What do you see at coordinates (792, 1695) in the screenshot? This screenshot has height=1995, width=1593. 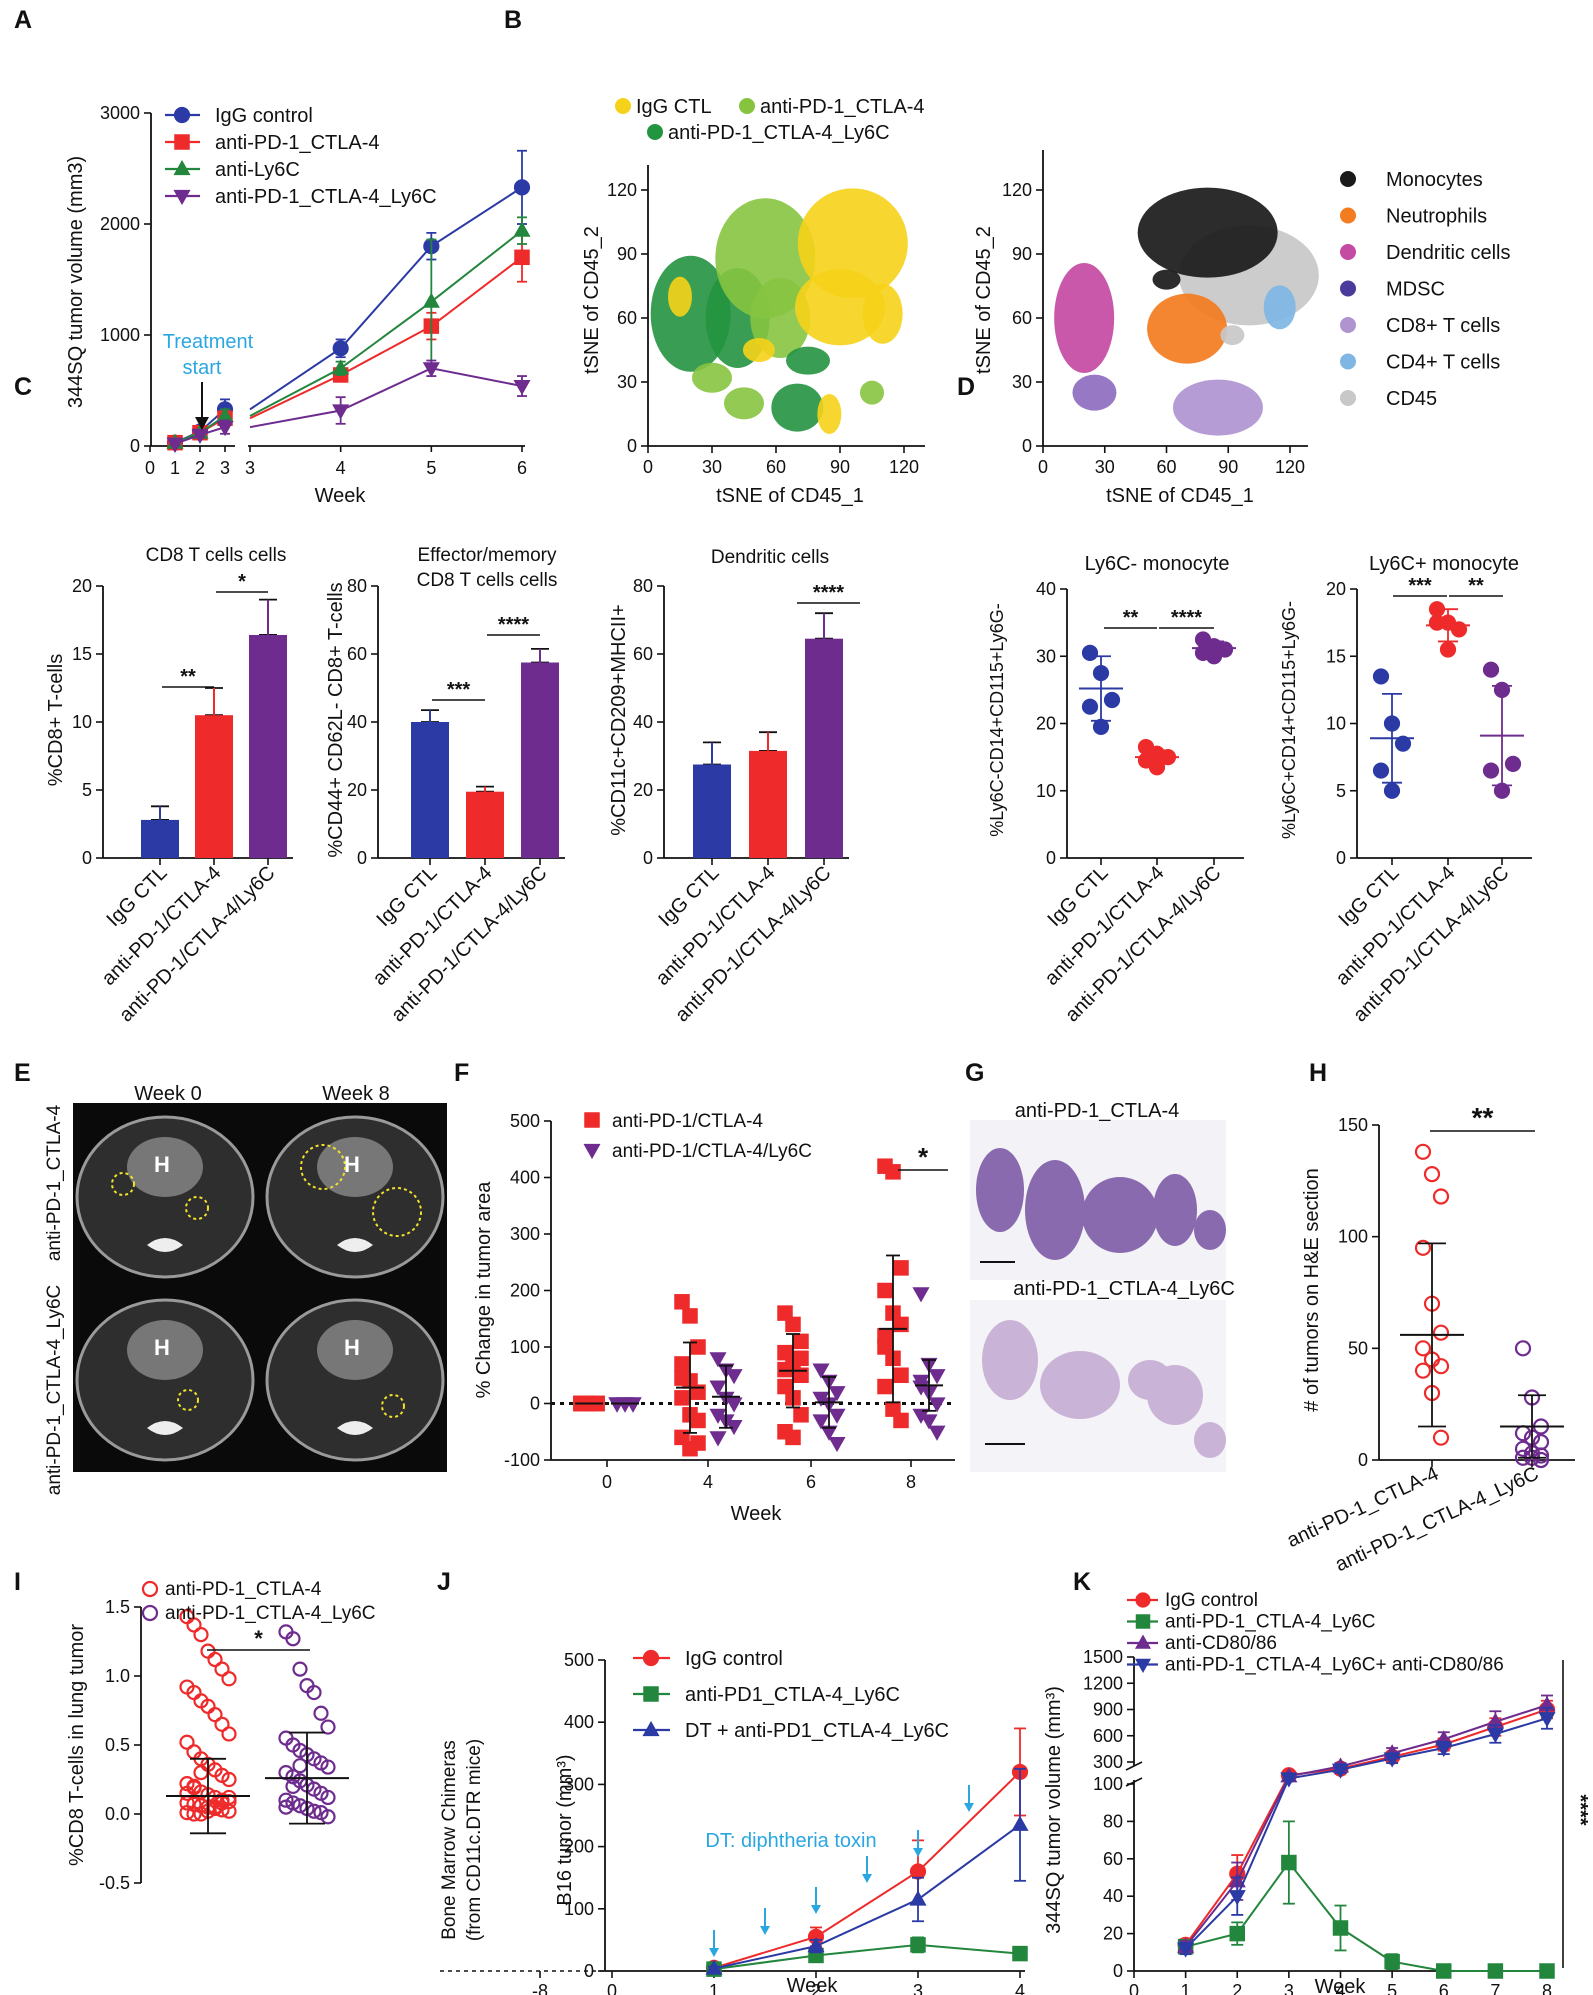 I see `j-legend-label: anti-PD1_CTLA-4_Ly6C` at bounding box center [792, 1695].